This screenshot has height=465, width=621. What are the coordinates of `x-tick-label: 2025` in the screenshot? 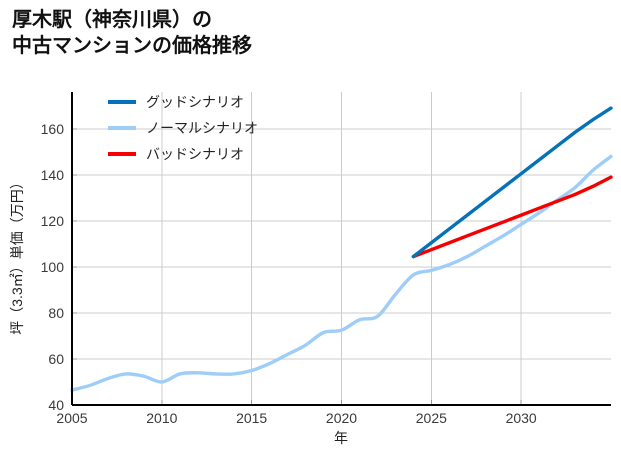 It's located at (431, 418).